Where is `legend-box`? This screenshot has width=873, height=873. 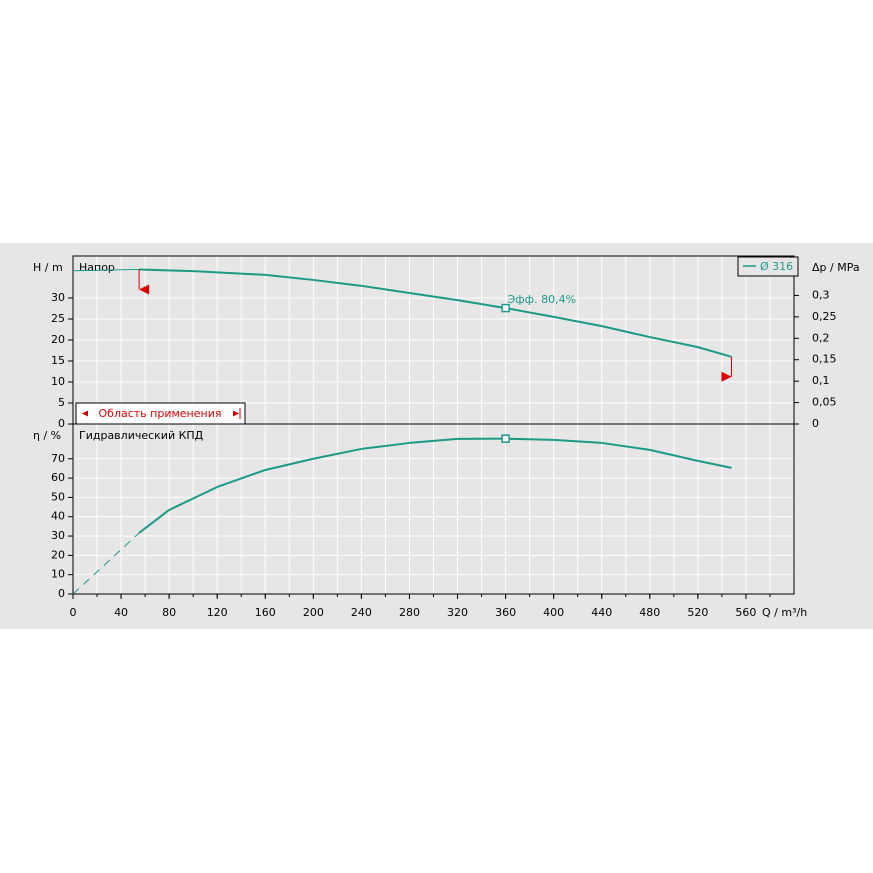
legend-box is located at coordinates (768, 266).